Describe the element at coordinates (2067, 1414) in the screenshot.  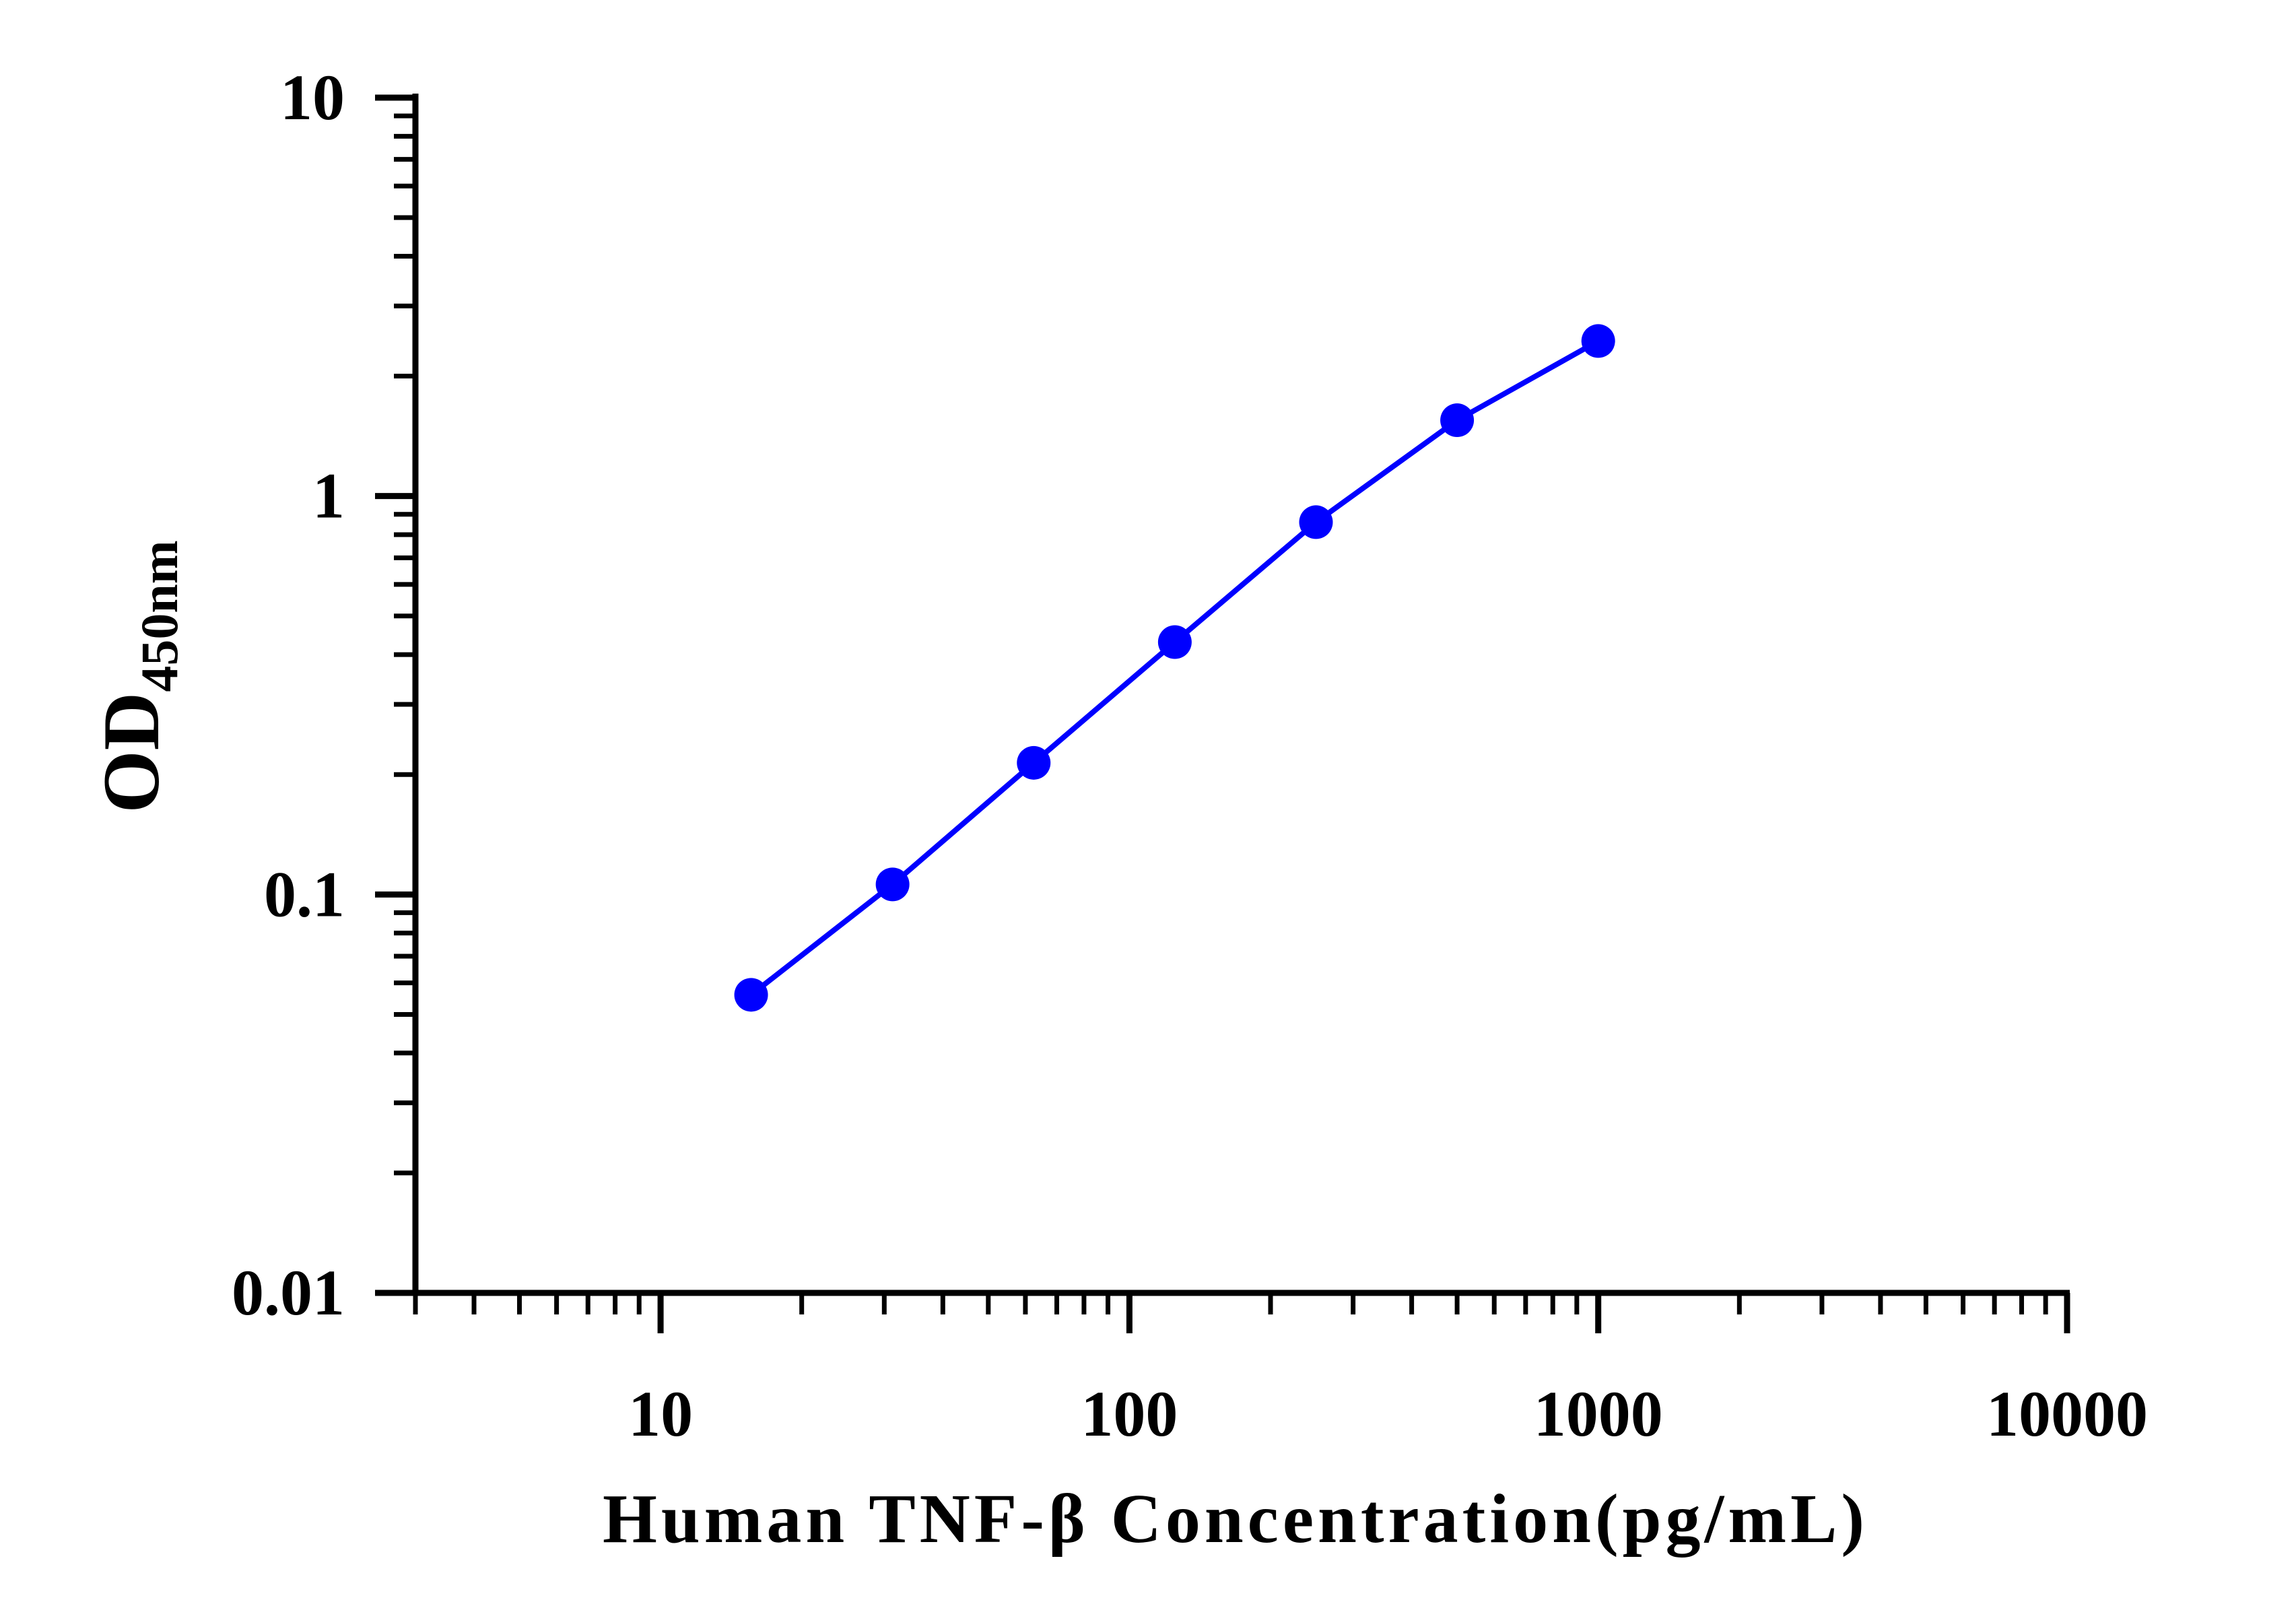
I see `x-tick-label: 10000` at that location.